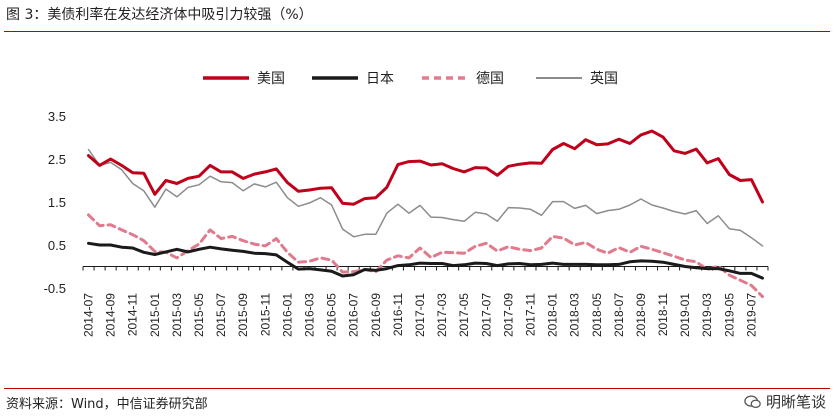 This screenshot has width=834, height=416. Describe the element at coordinates (417, 388) in the screenshot. I see `bottom-rule` at that location.